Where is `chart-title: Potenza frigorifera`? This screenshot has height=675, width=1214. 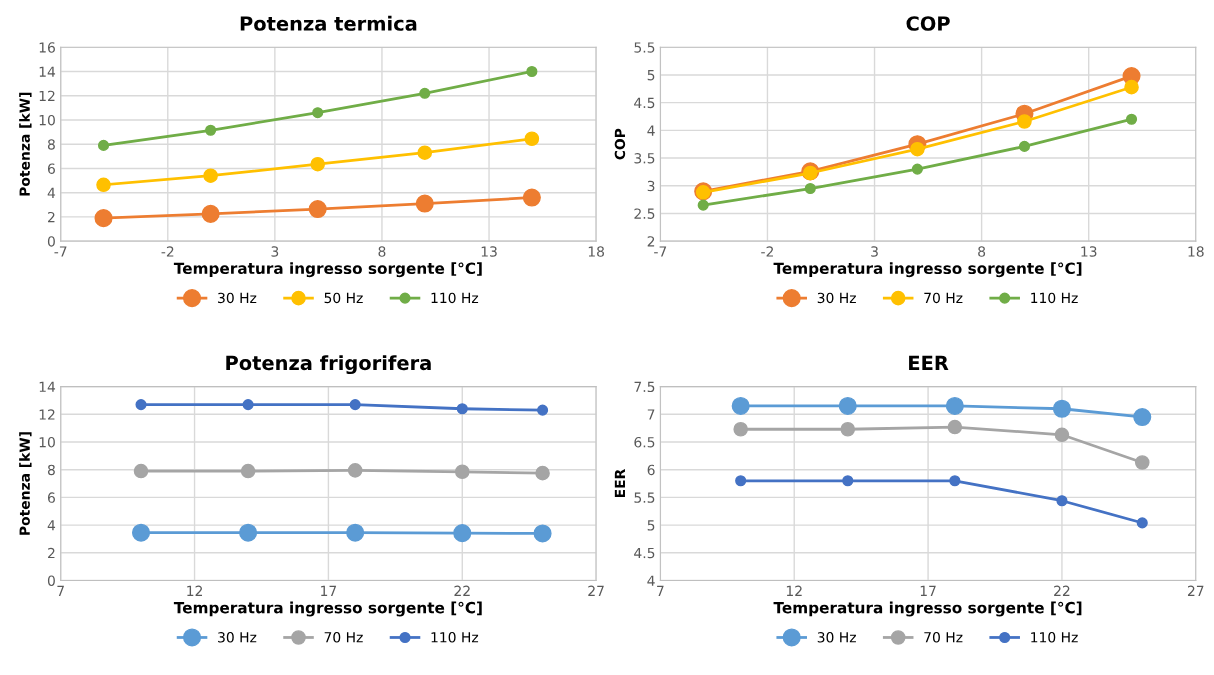 chart-title: Potenza frigorifera is located at coordinates (328, 365).